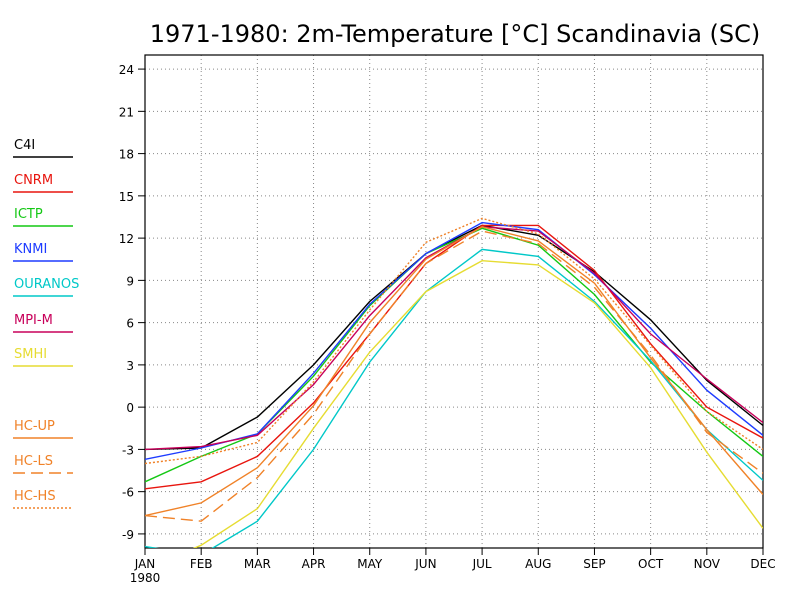 This screenshot has height=600, width=800. Describe the element at coordinates (130, 408) in the screenshot. I see `y-tick-label: 0` at that location.